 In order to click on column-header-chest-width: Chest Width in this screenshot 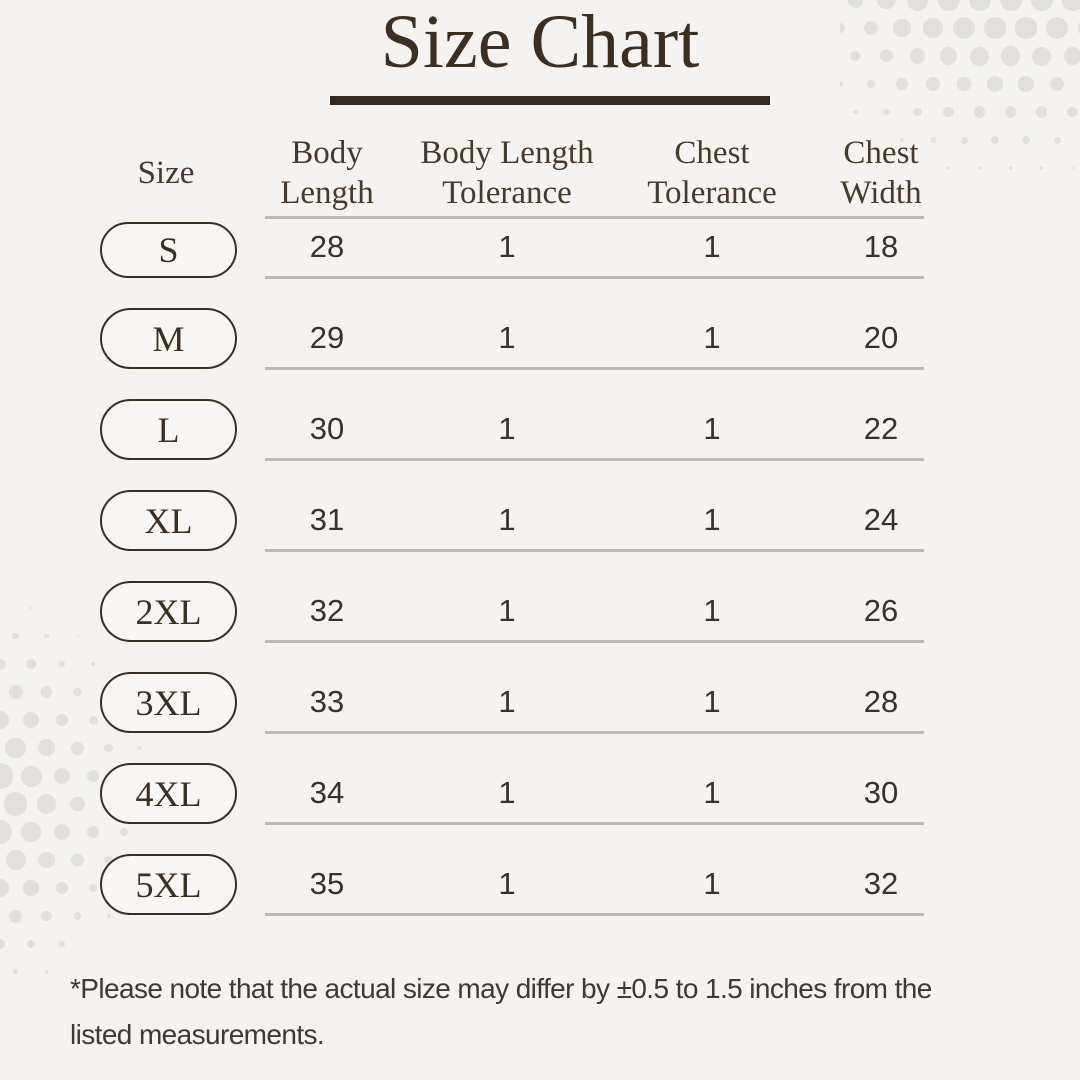, I will do `click(881, 173)`.